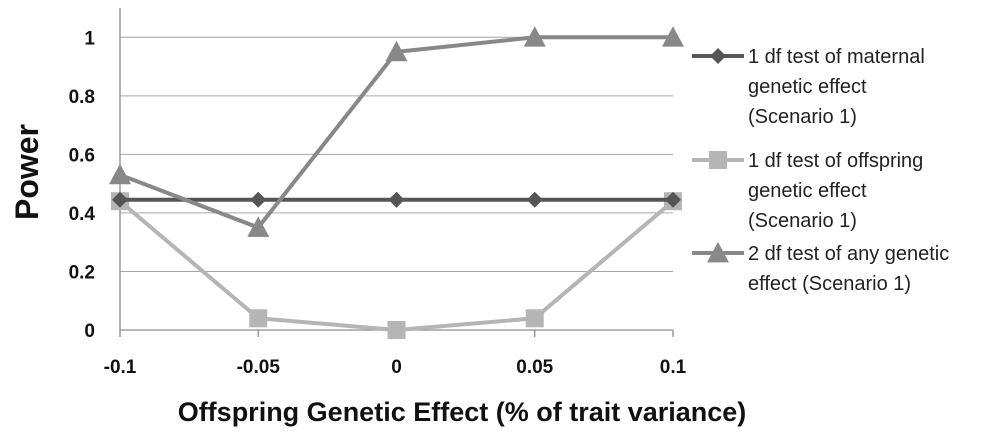  Describe the element at coordinates (82, 155) in the screenshot. I see `y-tick-label: 0.6` at that location.